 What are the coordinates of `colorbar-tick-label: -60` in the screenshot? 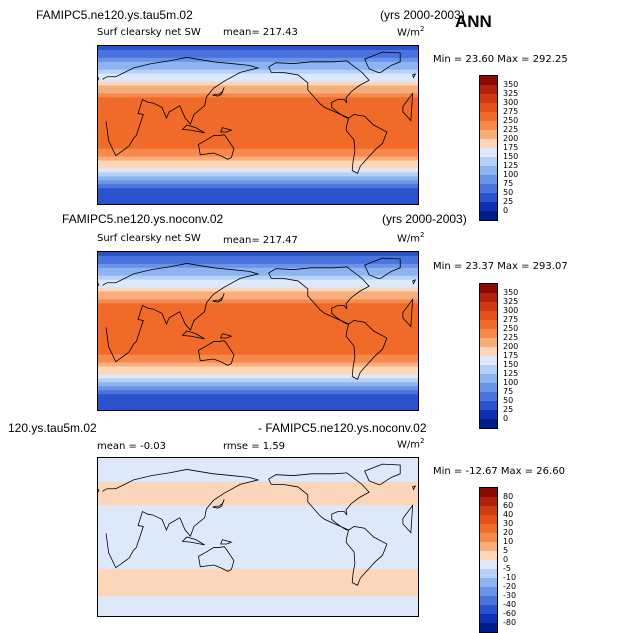 It's located at (510, 613).